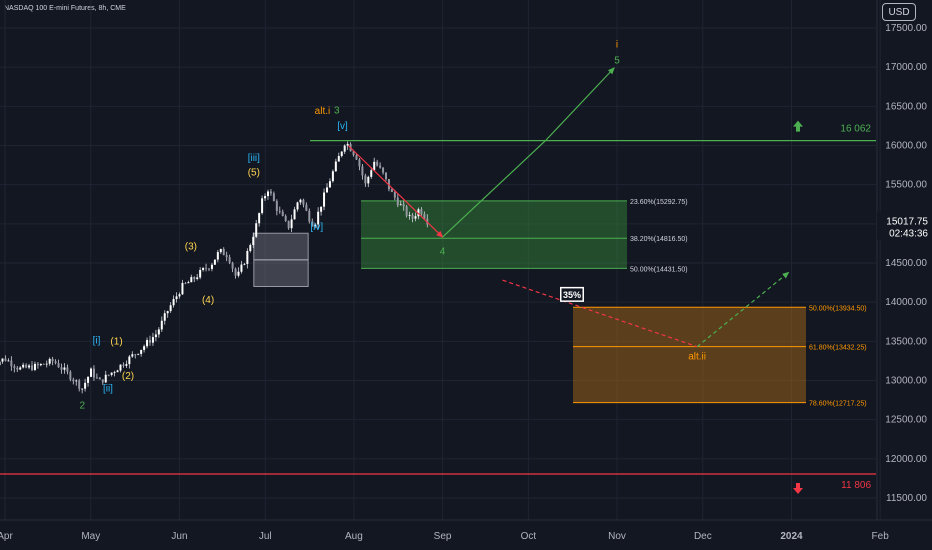 The width and height of the screenshot is (932, 550). Describe the element at coordinates (906, 459) in the screenshot. I see `y-tick-label: 12000.00` at that location.